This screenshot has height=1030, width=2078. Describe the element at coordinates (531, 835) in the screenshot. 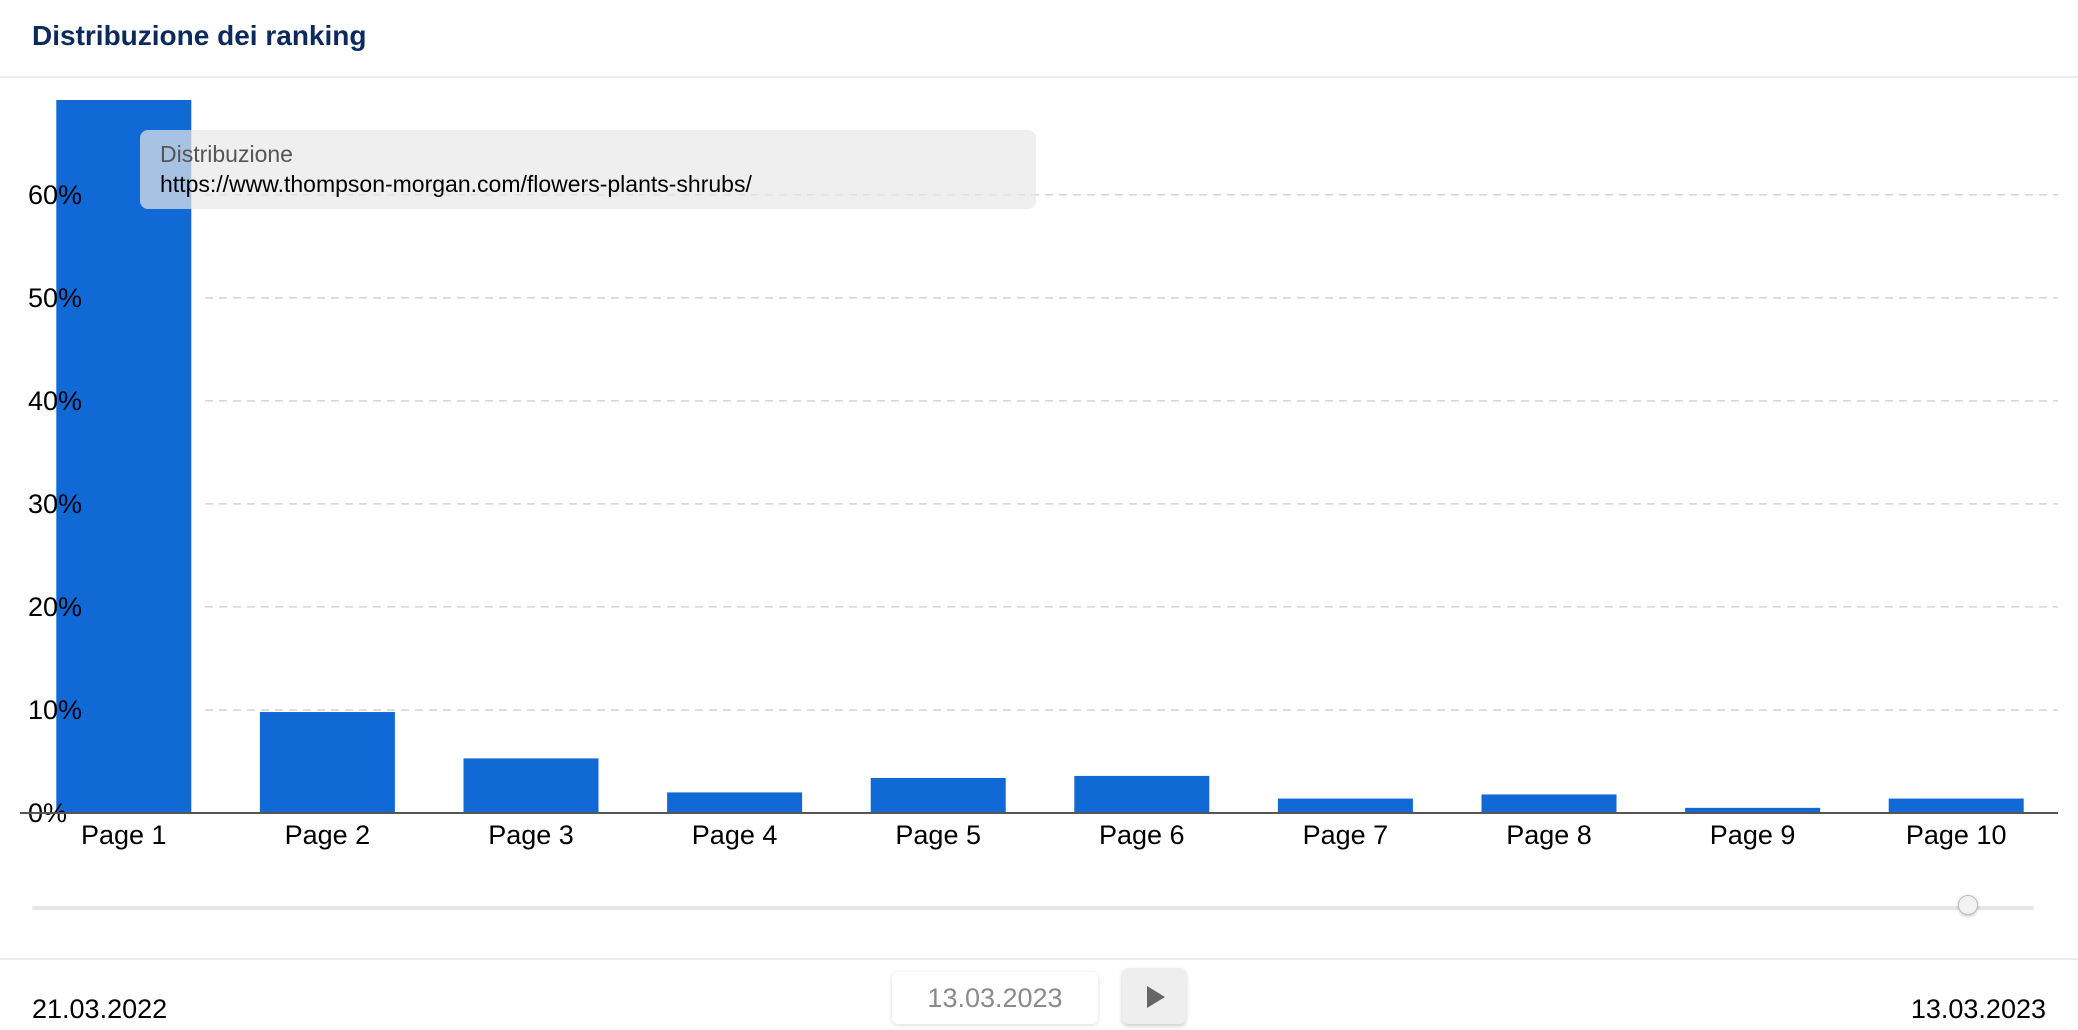

I see `x-tick-label: Page 3` at that location.